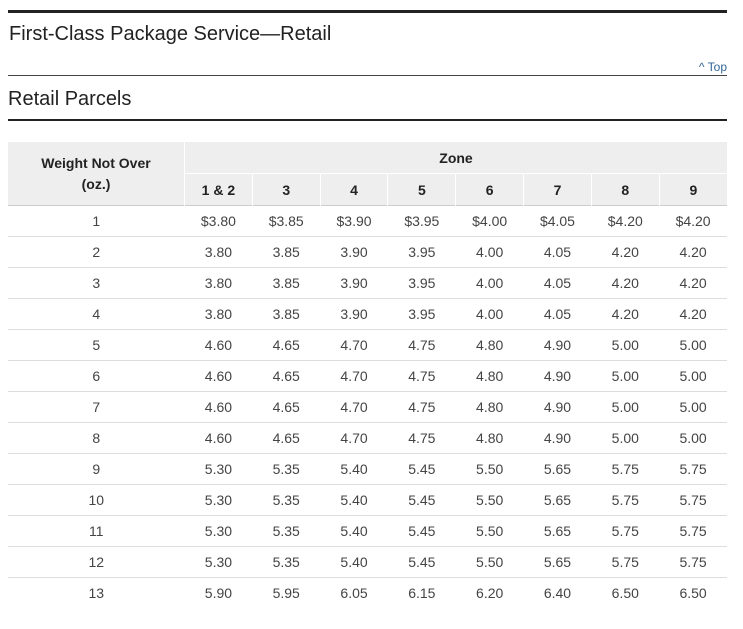 This screenshot has width=743, height=629. Describe the element at coordinates (96, 283) in the screenshot. I see `weight-cell: 3` at that location.